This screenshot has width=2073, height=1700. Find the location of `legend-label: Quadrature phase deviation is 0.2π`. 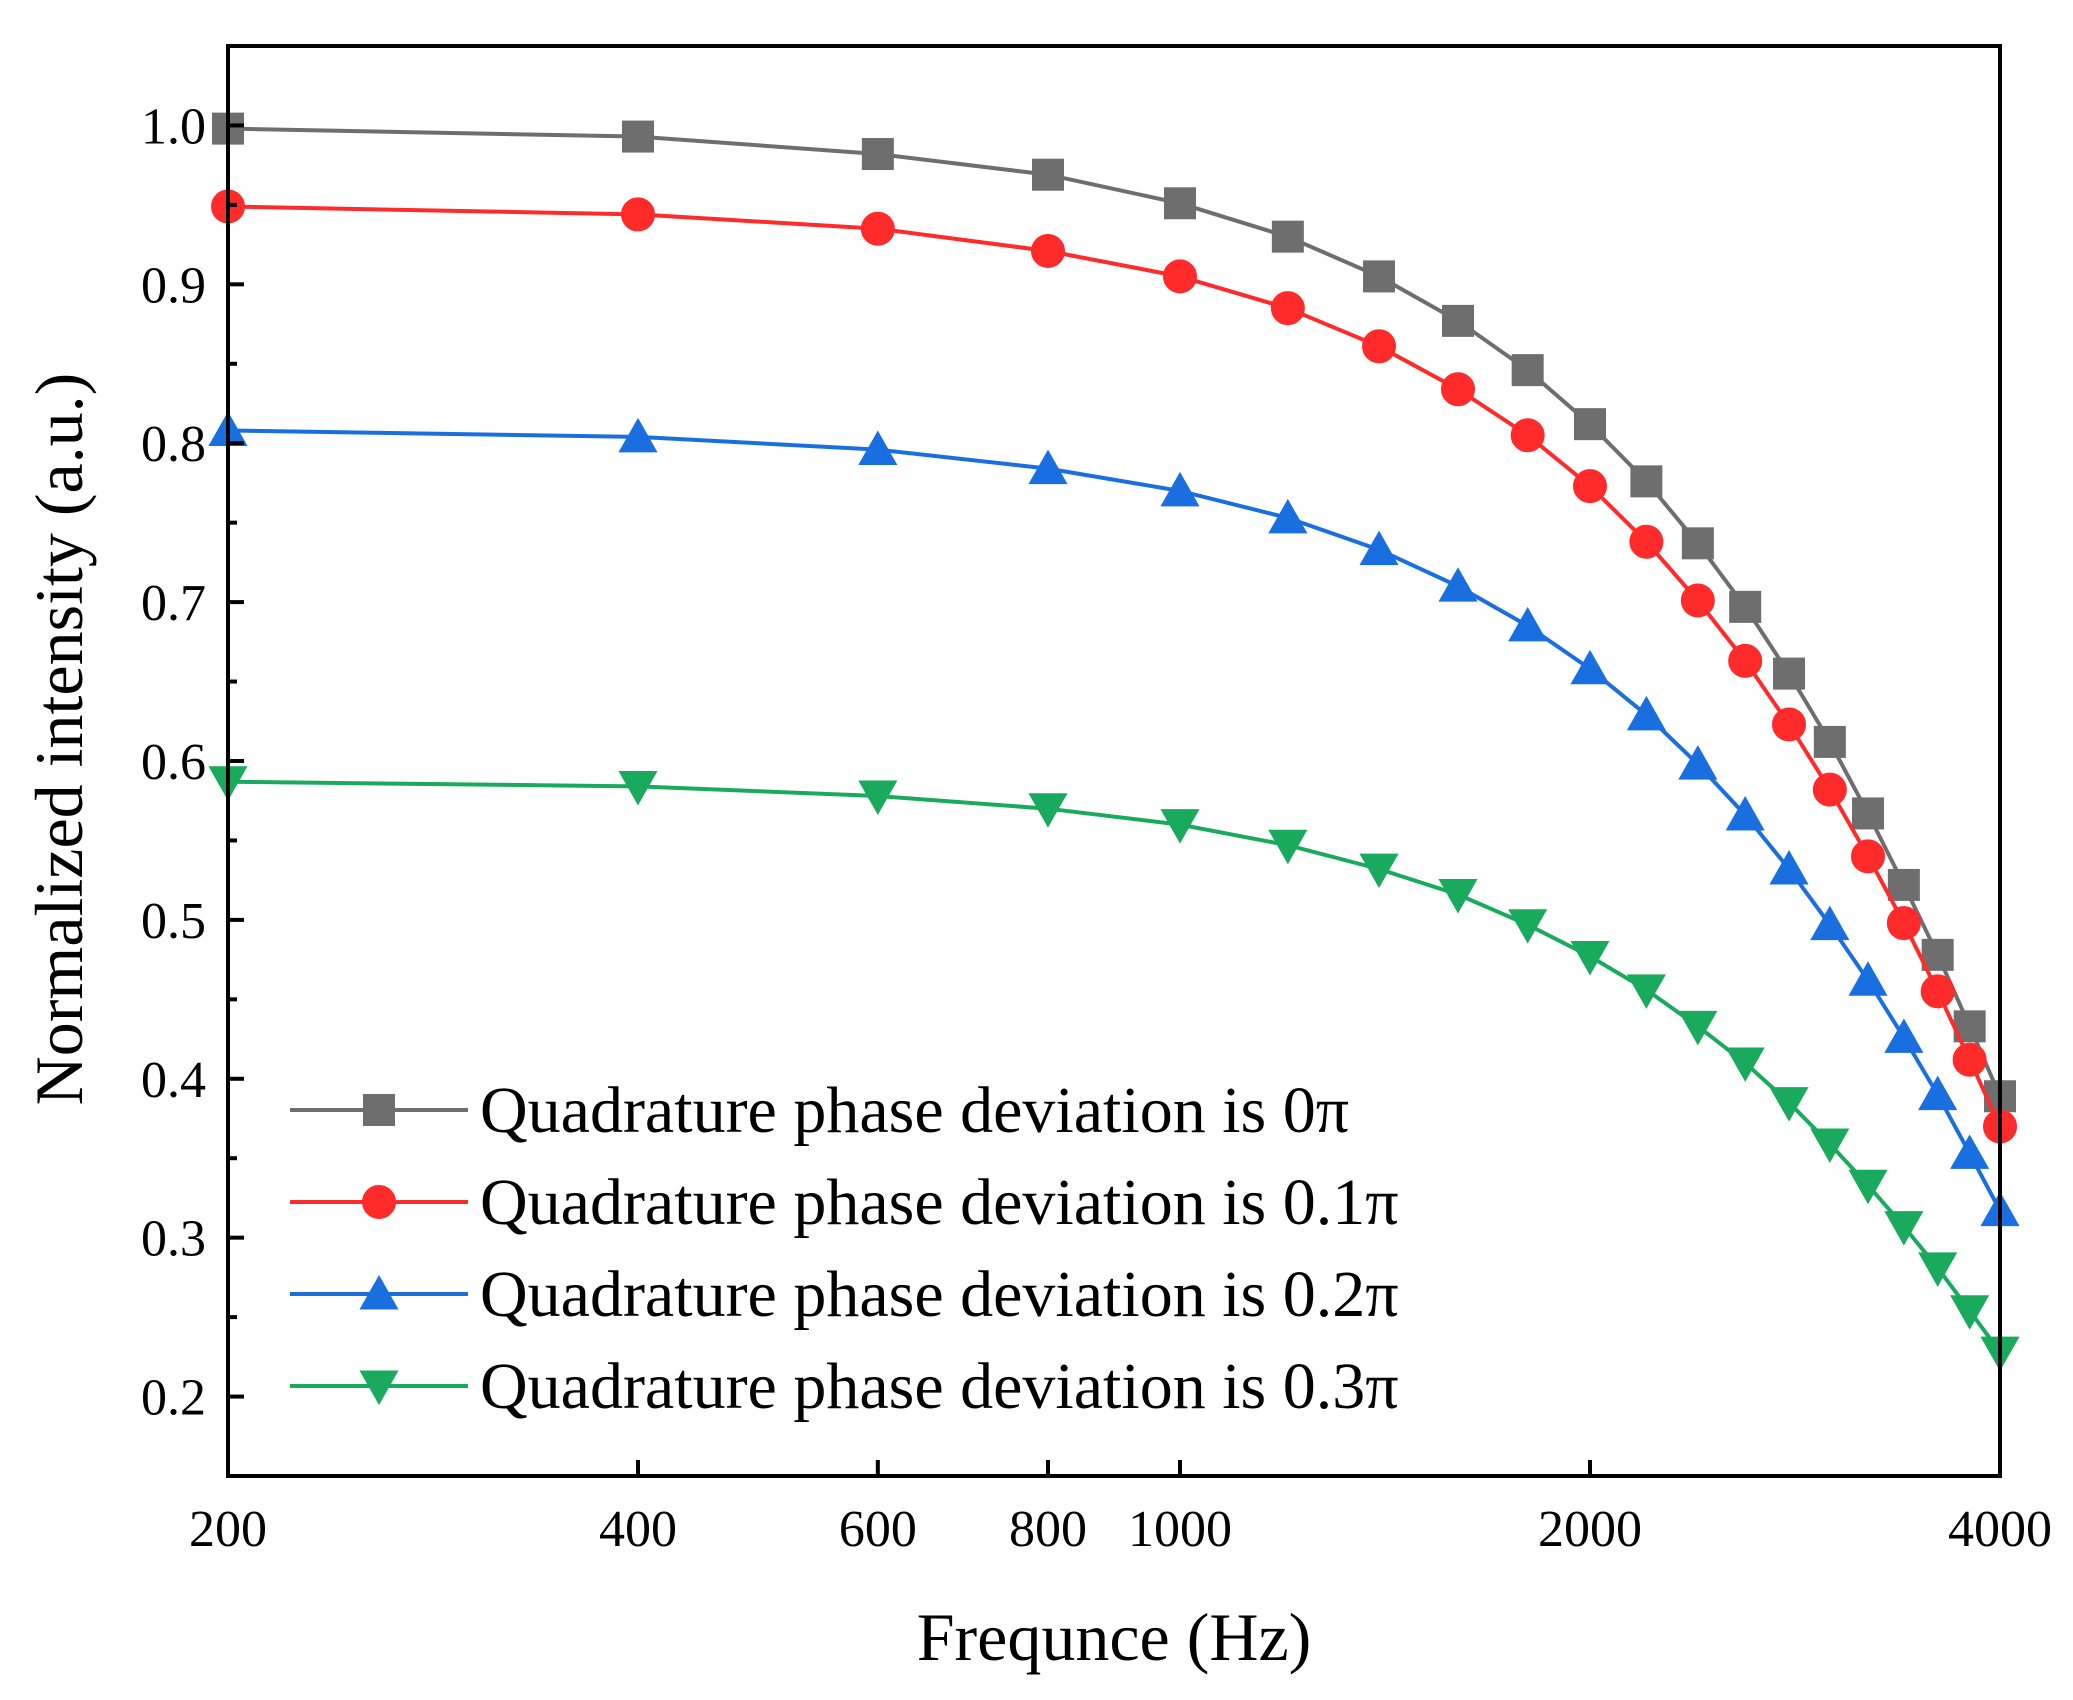

legend-label: Quadrature phase deviation is 0.2π is located at coordinates (939, 1294).